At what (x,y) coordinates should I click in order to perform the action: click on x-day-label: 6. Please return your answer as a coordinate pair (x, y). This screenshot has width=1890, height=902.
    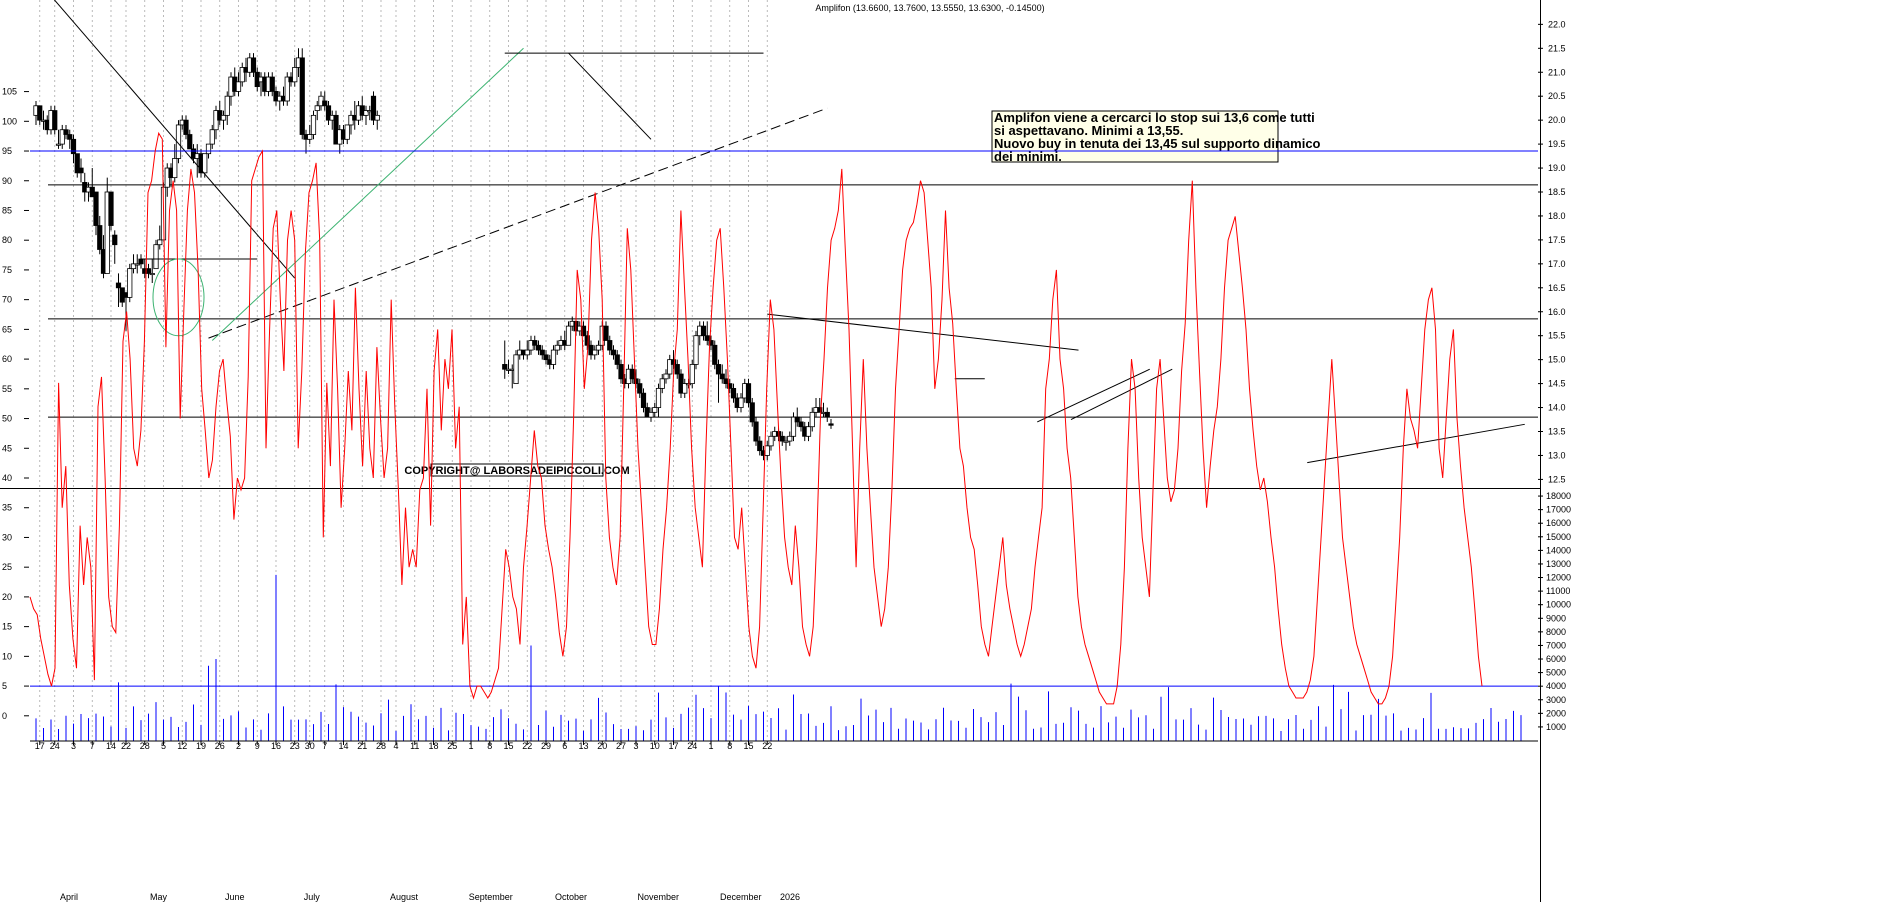
    Looking at the image, I should click on (564, 746).